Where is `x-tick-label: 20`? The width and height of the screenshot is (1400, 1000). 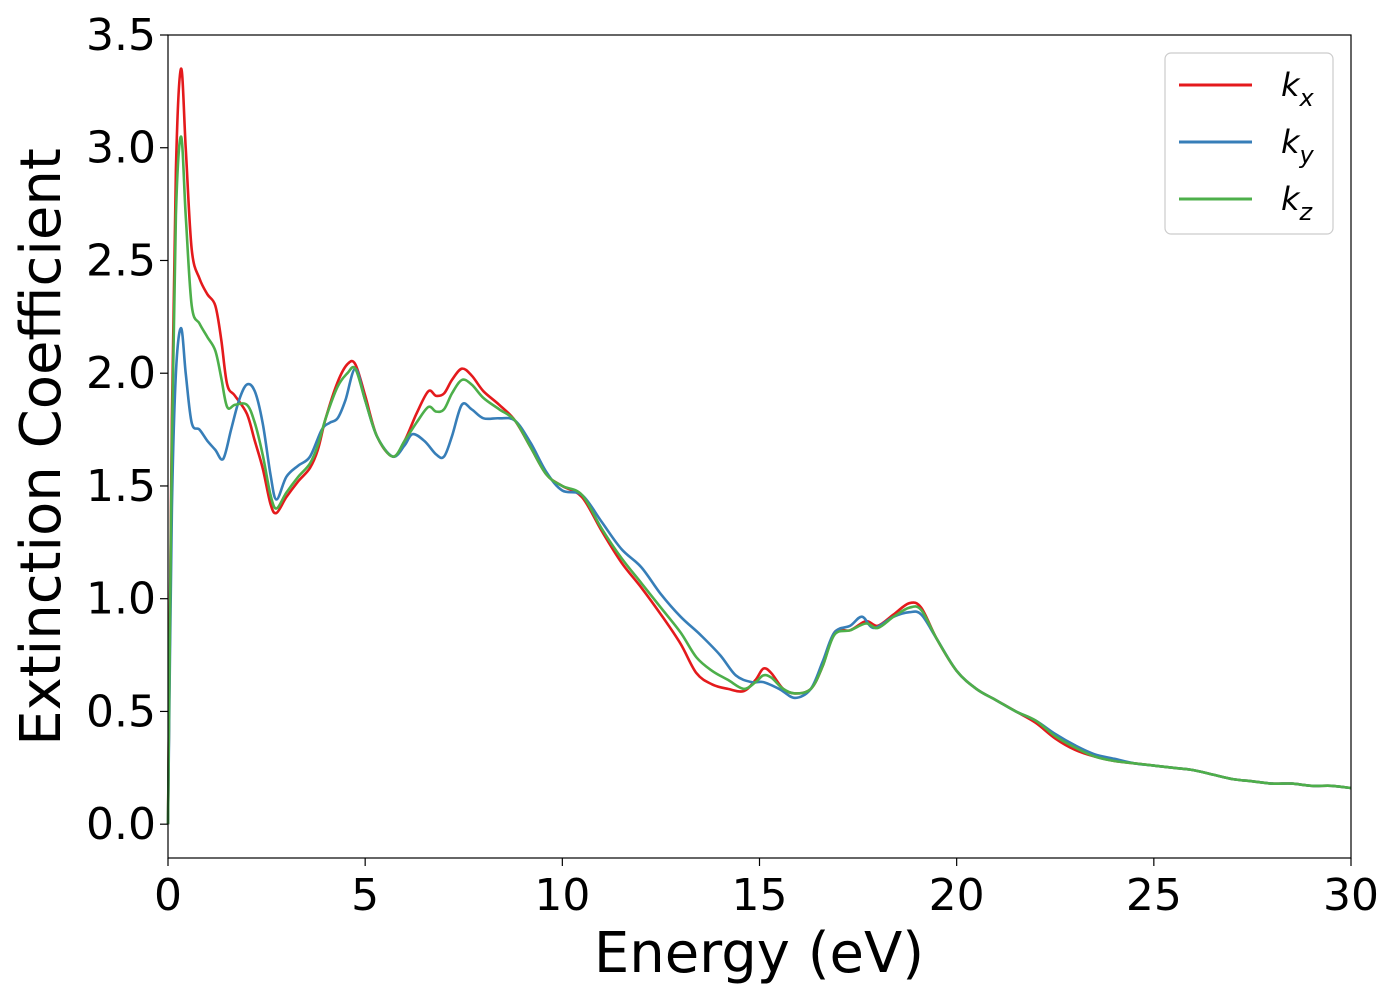 x-tick-label: 20 is located at coordinates (957, 895).